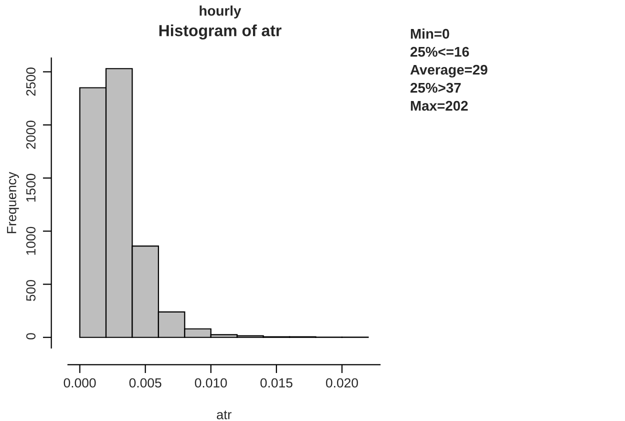  I want to click on text: Average=29, so click(449, 71).